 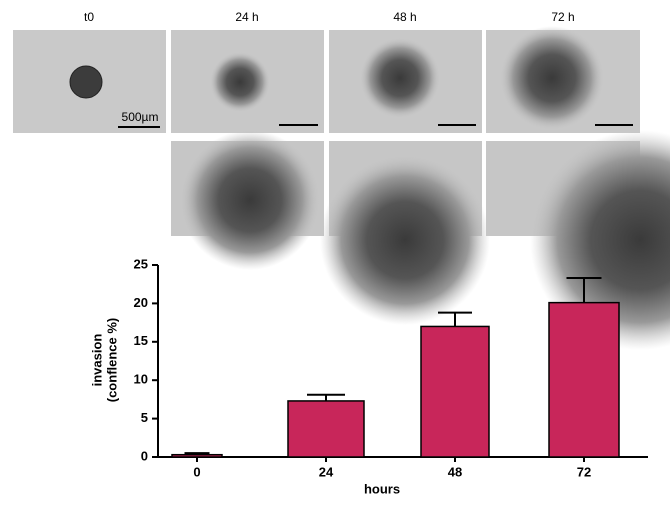 I want to click on x-axis-label: hours, so click(x=382, y=488).